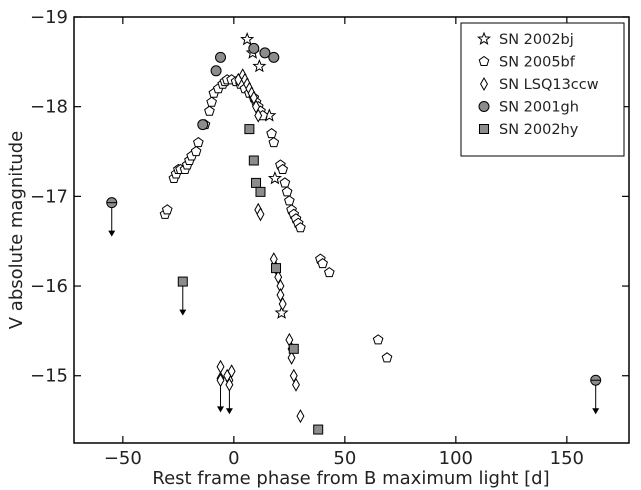 The width and height of the screenshot is (641, 490). I want to click on legend-marker-sn-2001gh, so click(484, 106).